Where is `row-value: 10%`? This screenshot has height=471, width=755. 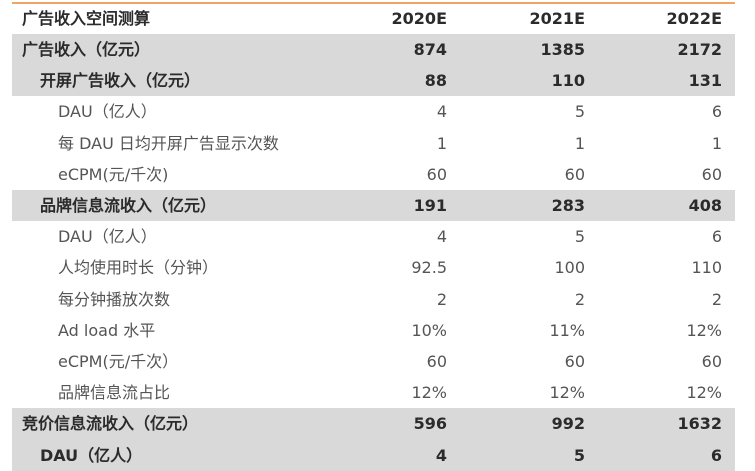 row-value: 10% is located at coordinates (429, 330).